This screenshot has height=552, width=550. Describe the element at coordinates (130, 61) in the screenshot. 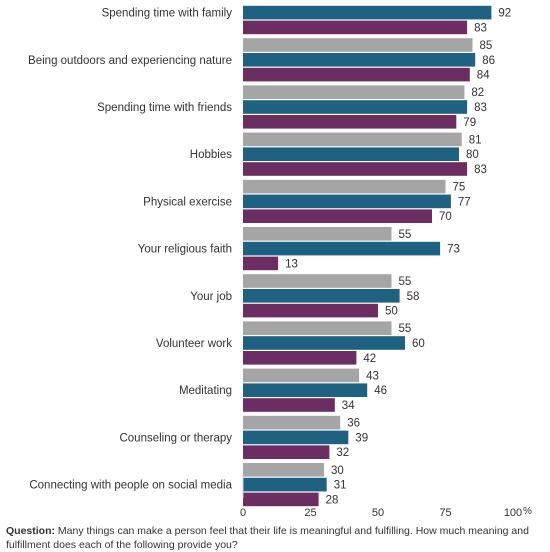

I see `category-label: Being outdoors and experiencing nature` at that location.